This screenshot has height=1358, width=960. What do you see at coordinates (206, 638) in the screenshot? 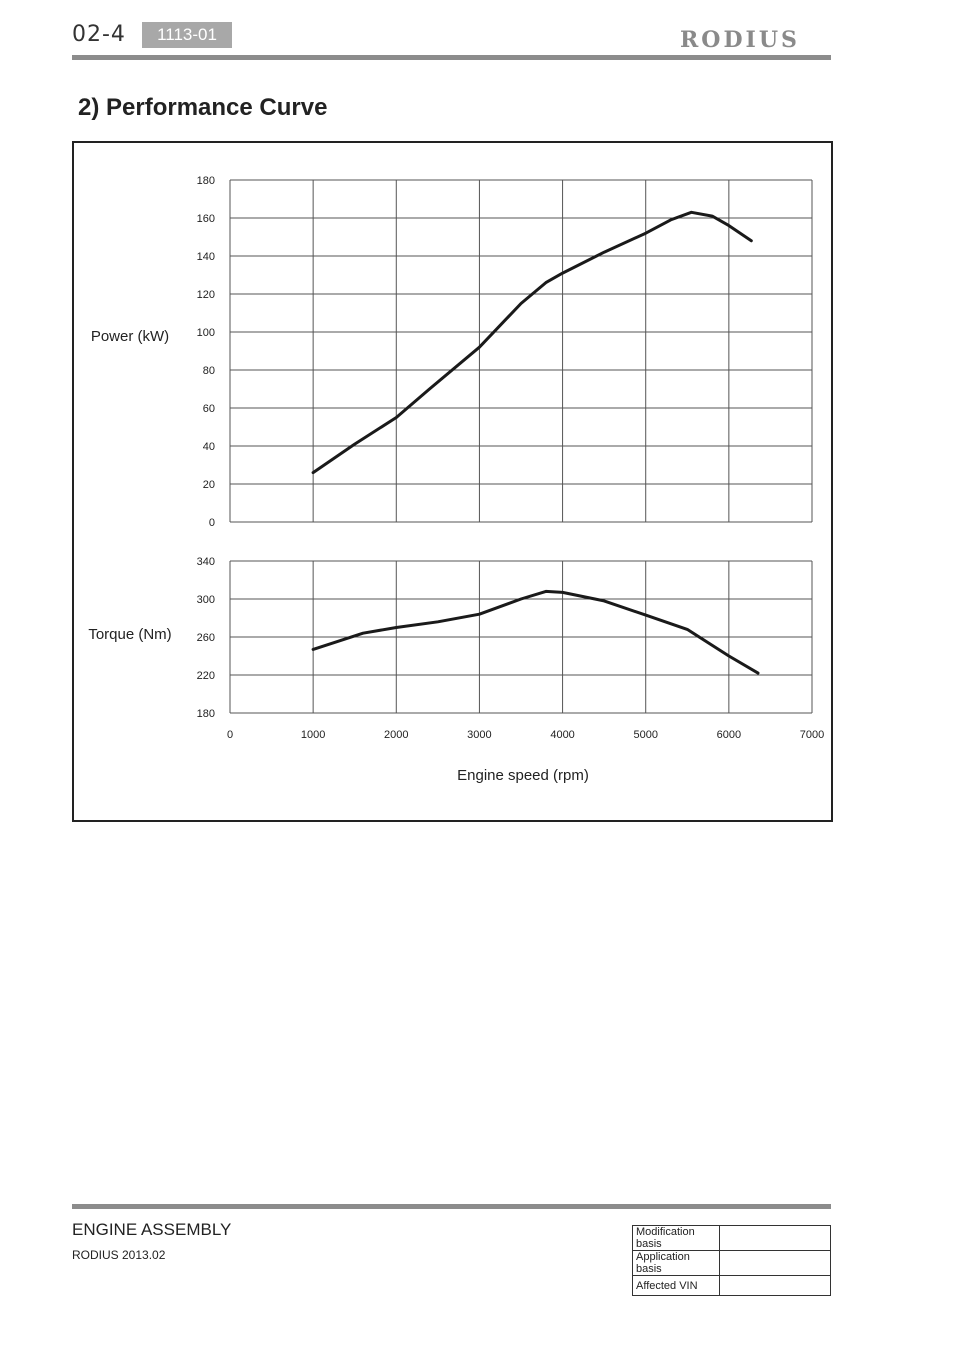
I see `torque-y-tick-label: 260` at bounding box center [206, 638].